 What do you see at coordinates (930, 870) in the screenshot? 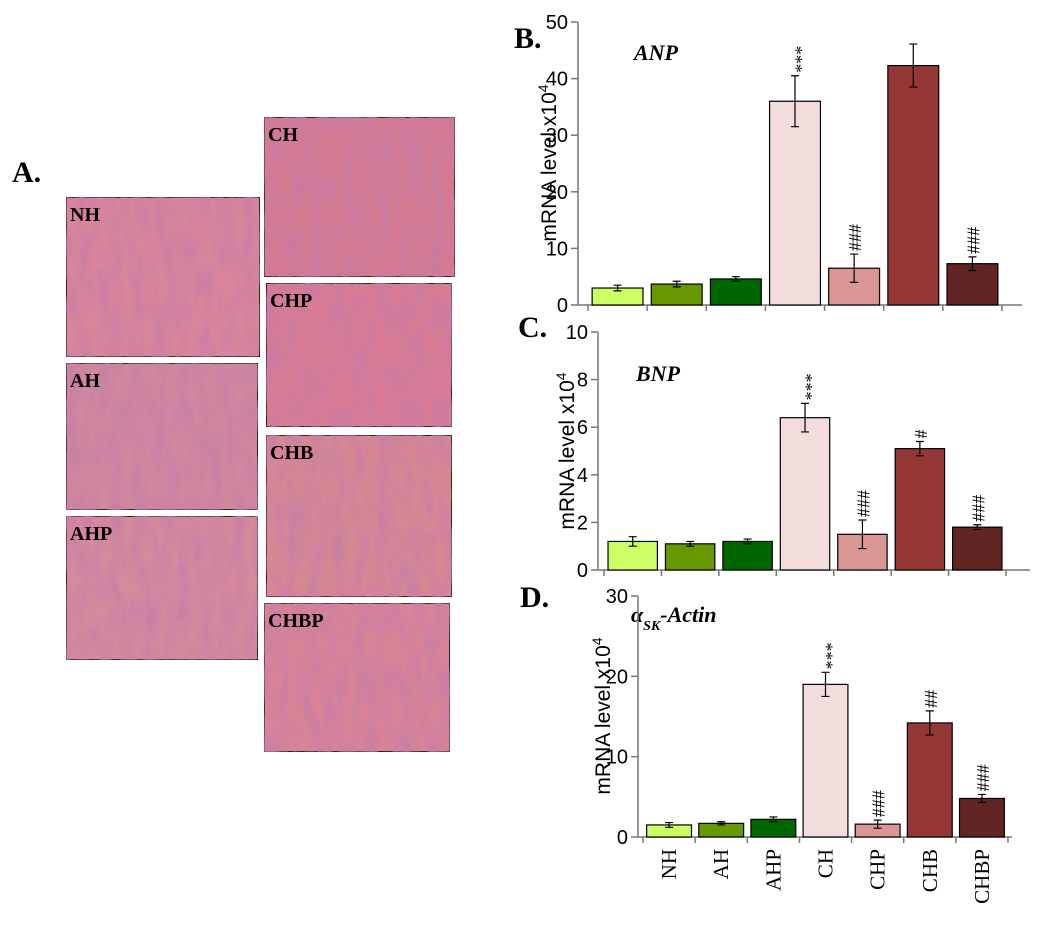
I see `x-tick-label: CHB` at bounding box center [930, 870].